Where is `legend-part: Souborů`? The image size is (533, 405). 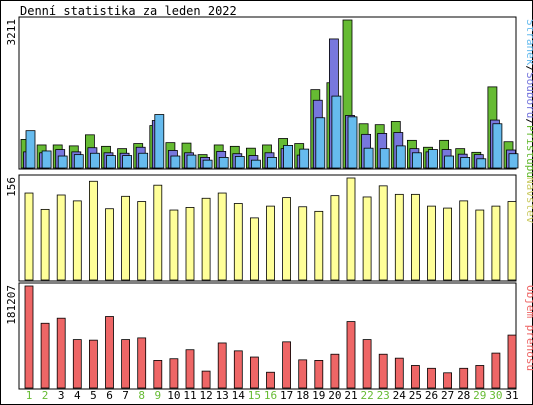
legend-part: Souborů is located at coordinates (528, 95).